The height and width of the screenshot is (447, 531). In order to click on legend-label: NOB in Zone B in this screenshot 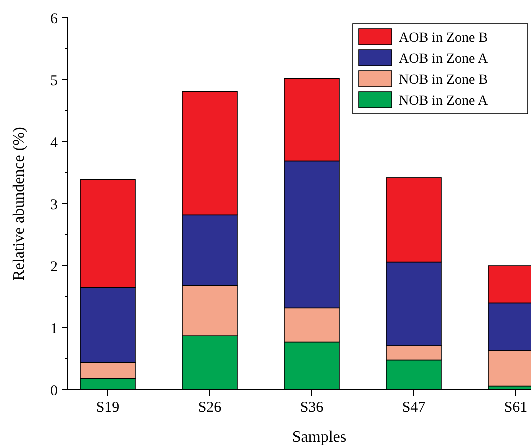, I will do `click(443, 80)`.